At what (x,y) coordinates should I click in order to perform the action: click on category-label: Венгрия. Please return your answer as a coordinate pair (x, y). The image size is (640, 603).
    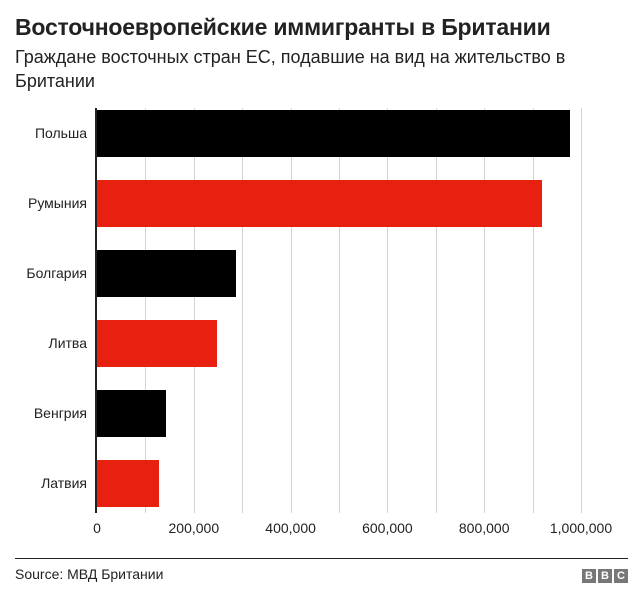
    Looking at the image, I should click on (60, 413).